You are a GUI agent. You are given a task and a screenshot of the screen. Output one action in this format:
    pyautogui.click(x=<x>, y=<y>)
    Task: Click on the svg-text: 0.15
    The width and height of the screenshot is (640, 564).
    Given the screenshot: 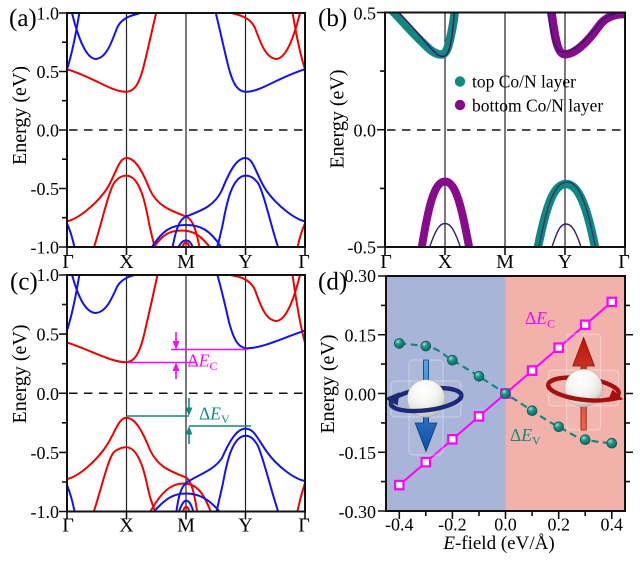 What is the action you would take?
    pyautogui.click(x=361, y=336)
    